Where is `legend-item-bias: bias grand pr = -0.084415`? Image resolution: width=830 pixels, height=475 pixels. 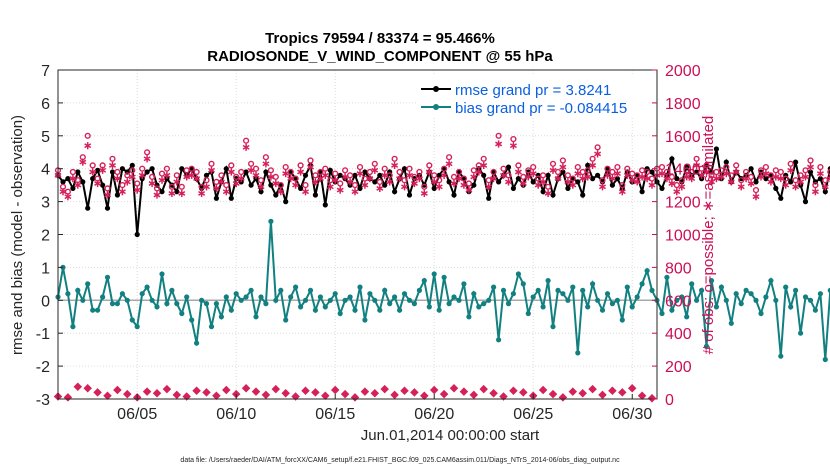 legend-item-bias: bias grand pr = -0.084415 is located at coordinates (524, 108).